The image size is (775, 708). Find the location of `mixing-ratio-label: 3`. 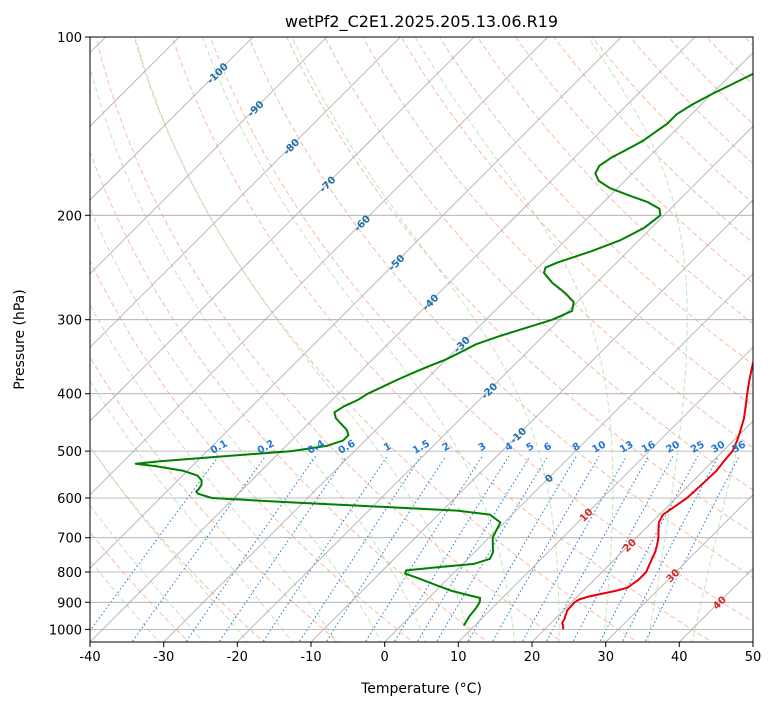

mixing-ratio-label: 3 is located at coordinates (483, 447).